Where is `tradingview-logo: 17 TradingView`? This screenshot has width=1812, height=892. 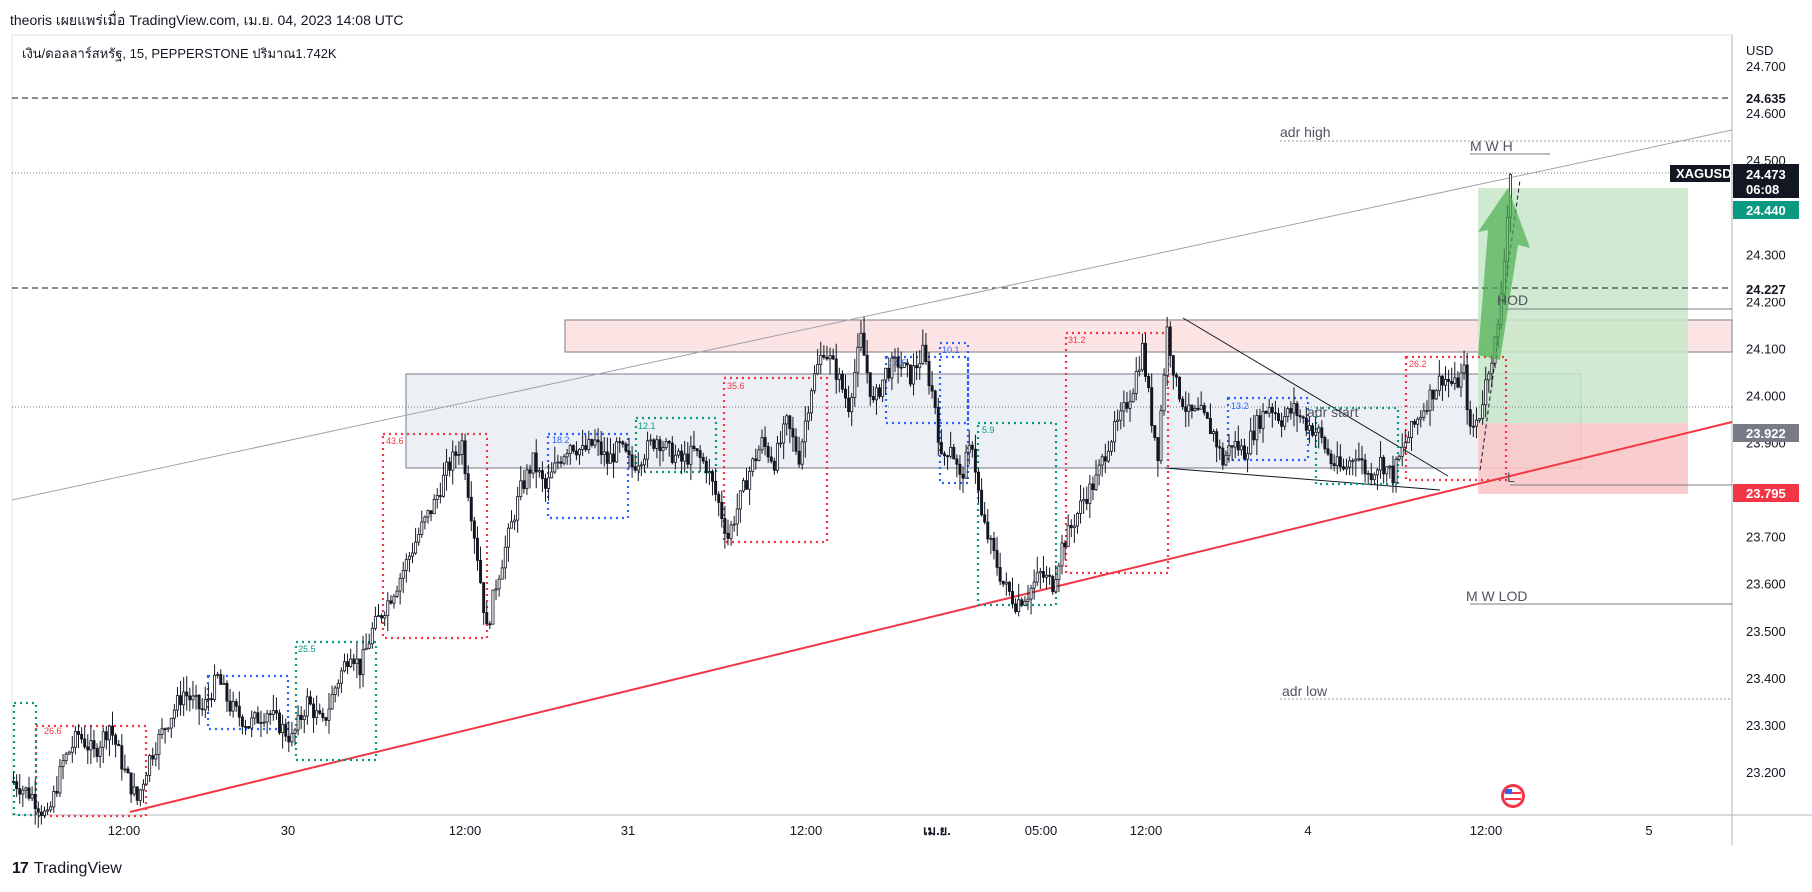 tradingview-logo: 17 TradingView is located at coordinates (67, 869).